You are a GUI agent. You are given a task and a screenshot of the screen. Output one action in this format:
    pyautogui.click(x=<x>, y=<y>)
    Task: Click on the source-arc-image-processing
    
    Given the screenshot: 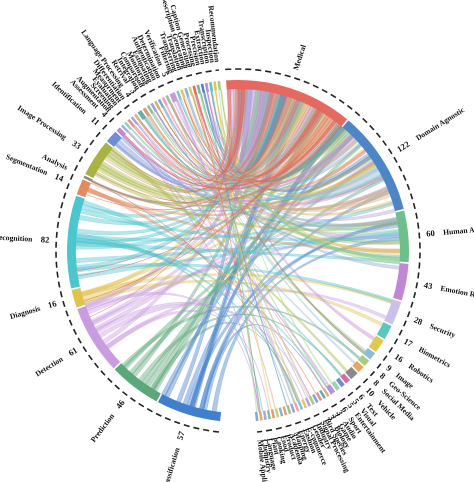 What is the action you would take?
    pyautogui.click(x=99, y=160)
    